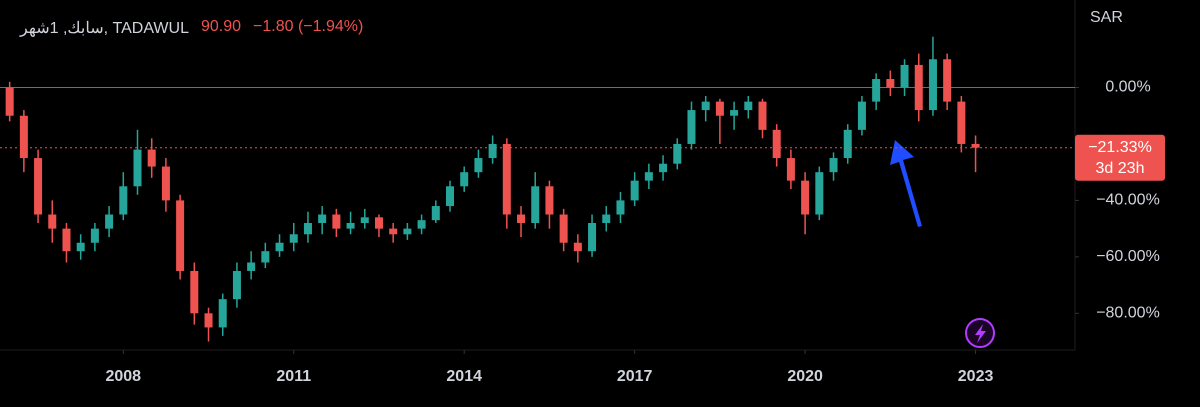 The height and width of the screenshot is (407, 1200). I want to click on y-tick-label: −40.00%, so click(1128, 200).